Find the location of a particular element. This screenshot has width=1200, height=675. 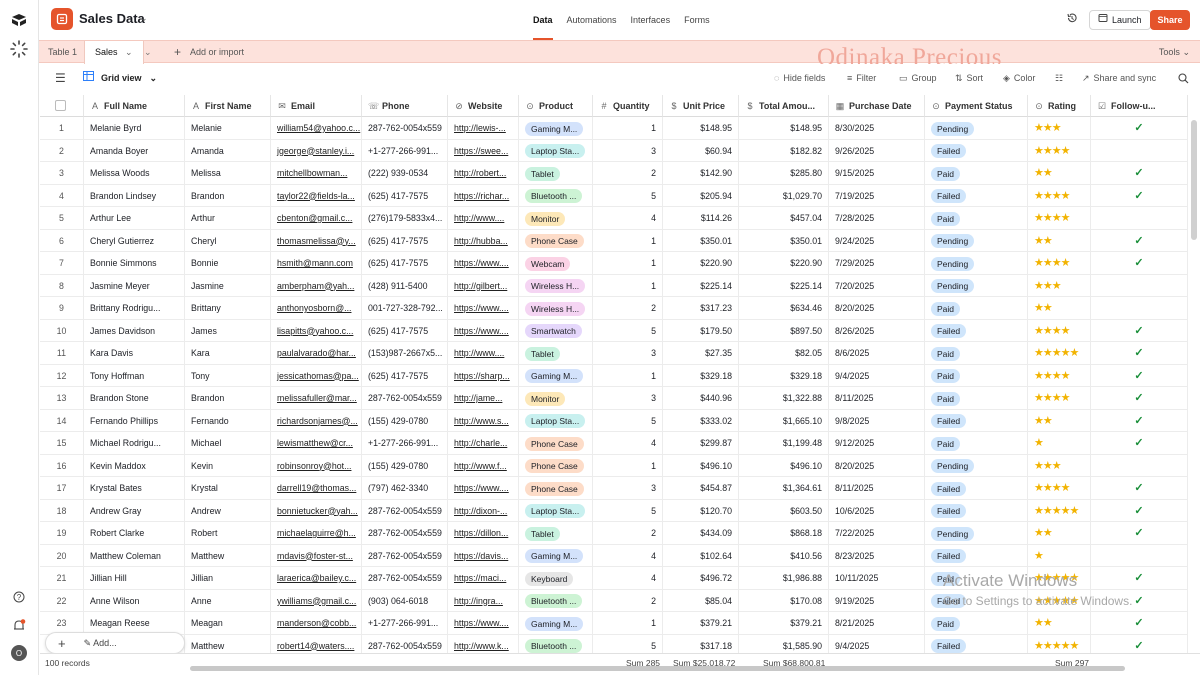

cell-full: Anne Wilson is located at coordinates (134, 600).